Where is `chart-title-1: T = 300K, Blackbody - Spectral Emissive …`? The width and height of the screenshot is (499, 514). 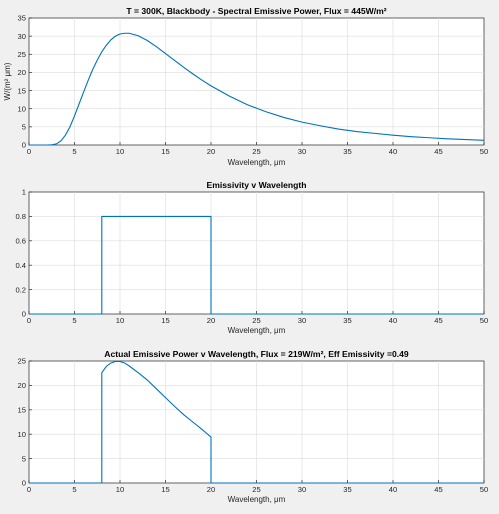 chart-title-1: T = 300K, Blackbody - Spectral Emissive … is located at coordinates (256, 11).